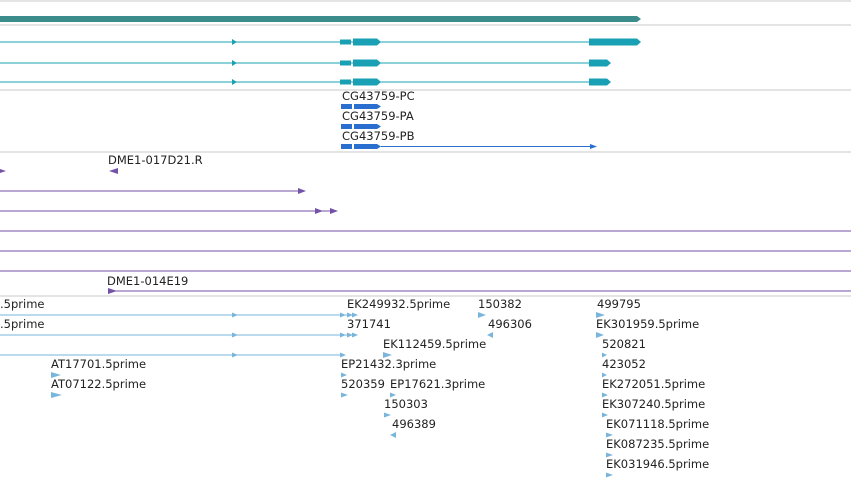 Image resolution: width=851 pixels, height=480 pixels. Describe the element at coordinates (155, 160) in the screenshot. I see `clone-label: DME1-017D21.R` at that location.